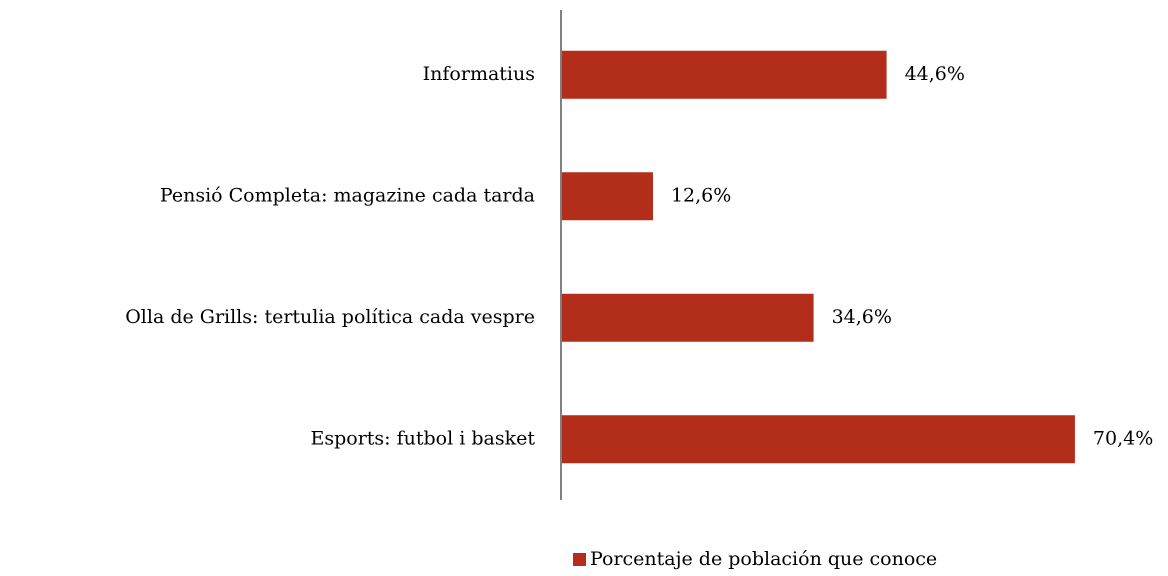 This screenshot has width=1168, height=576. I want to click on value-label: 70,4%, so click(1123, 438).